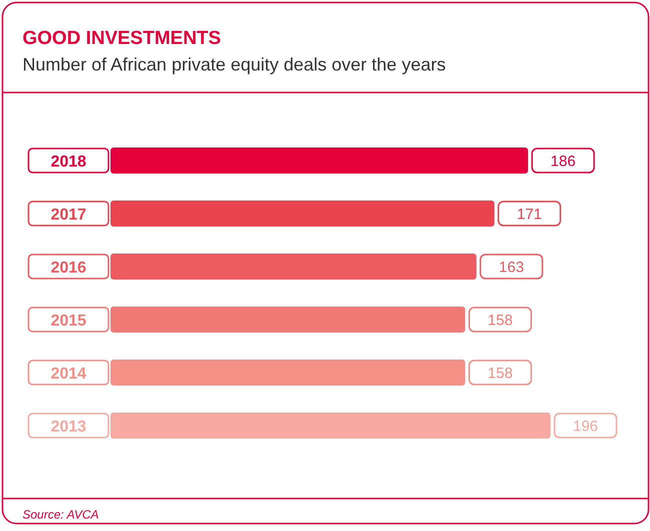  Describe the element at coordinates (68, 374) in the screenshot. I see `y-tick-label: 2014` at that location.